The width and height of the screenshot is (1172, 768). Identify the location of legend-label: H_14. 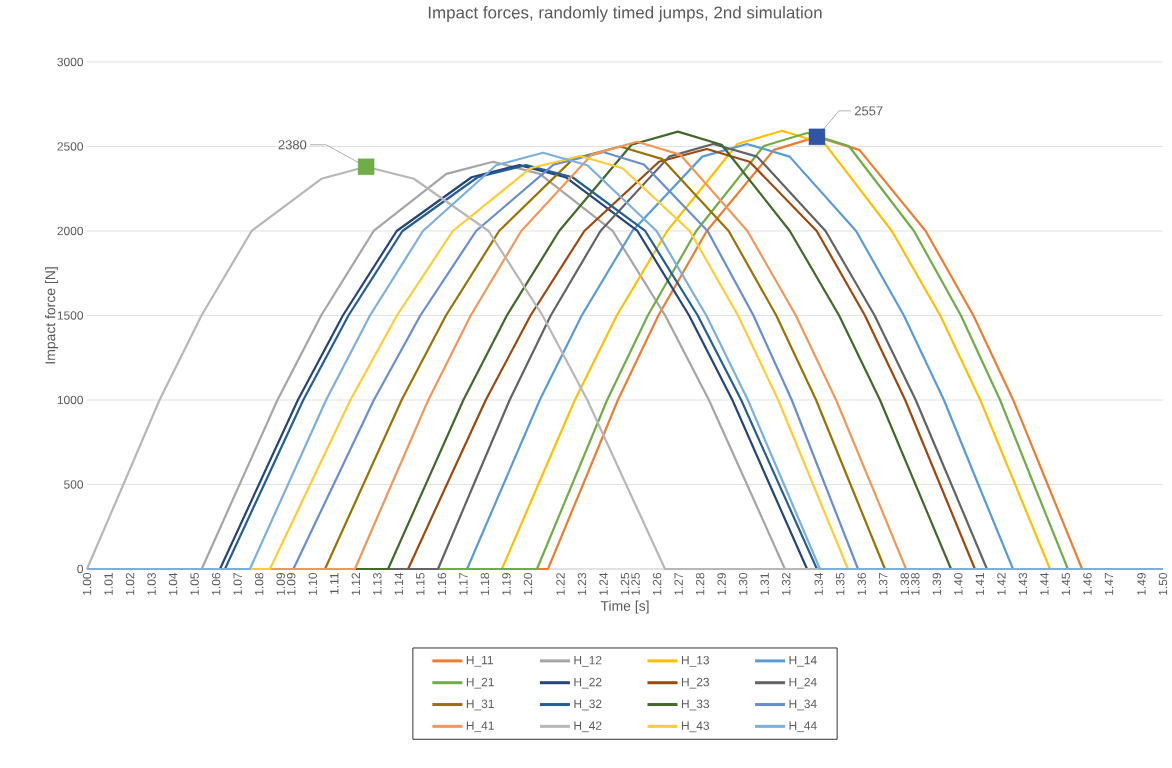
(803, 661).